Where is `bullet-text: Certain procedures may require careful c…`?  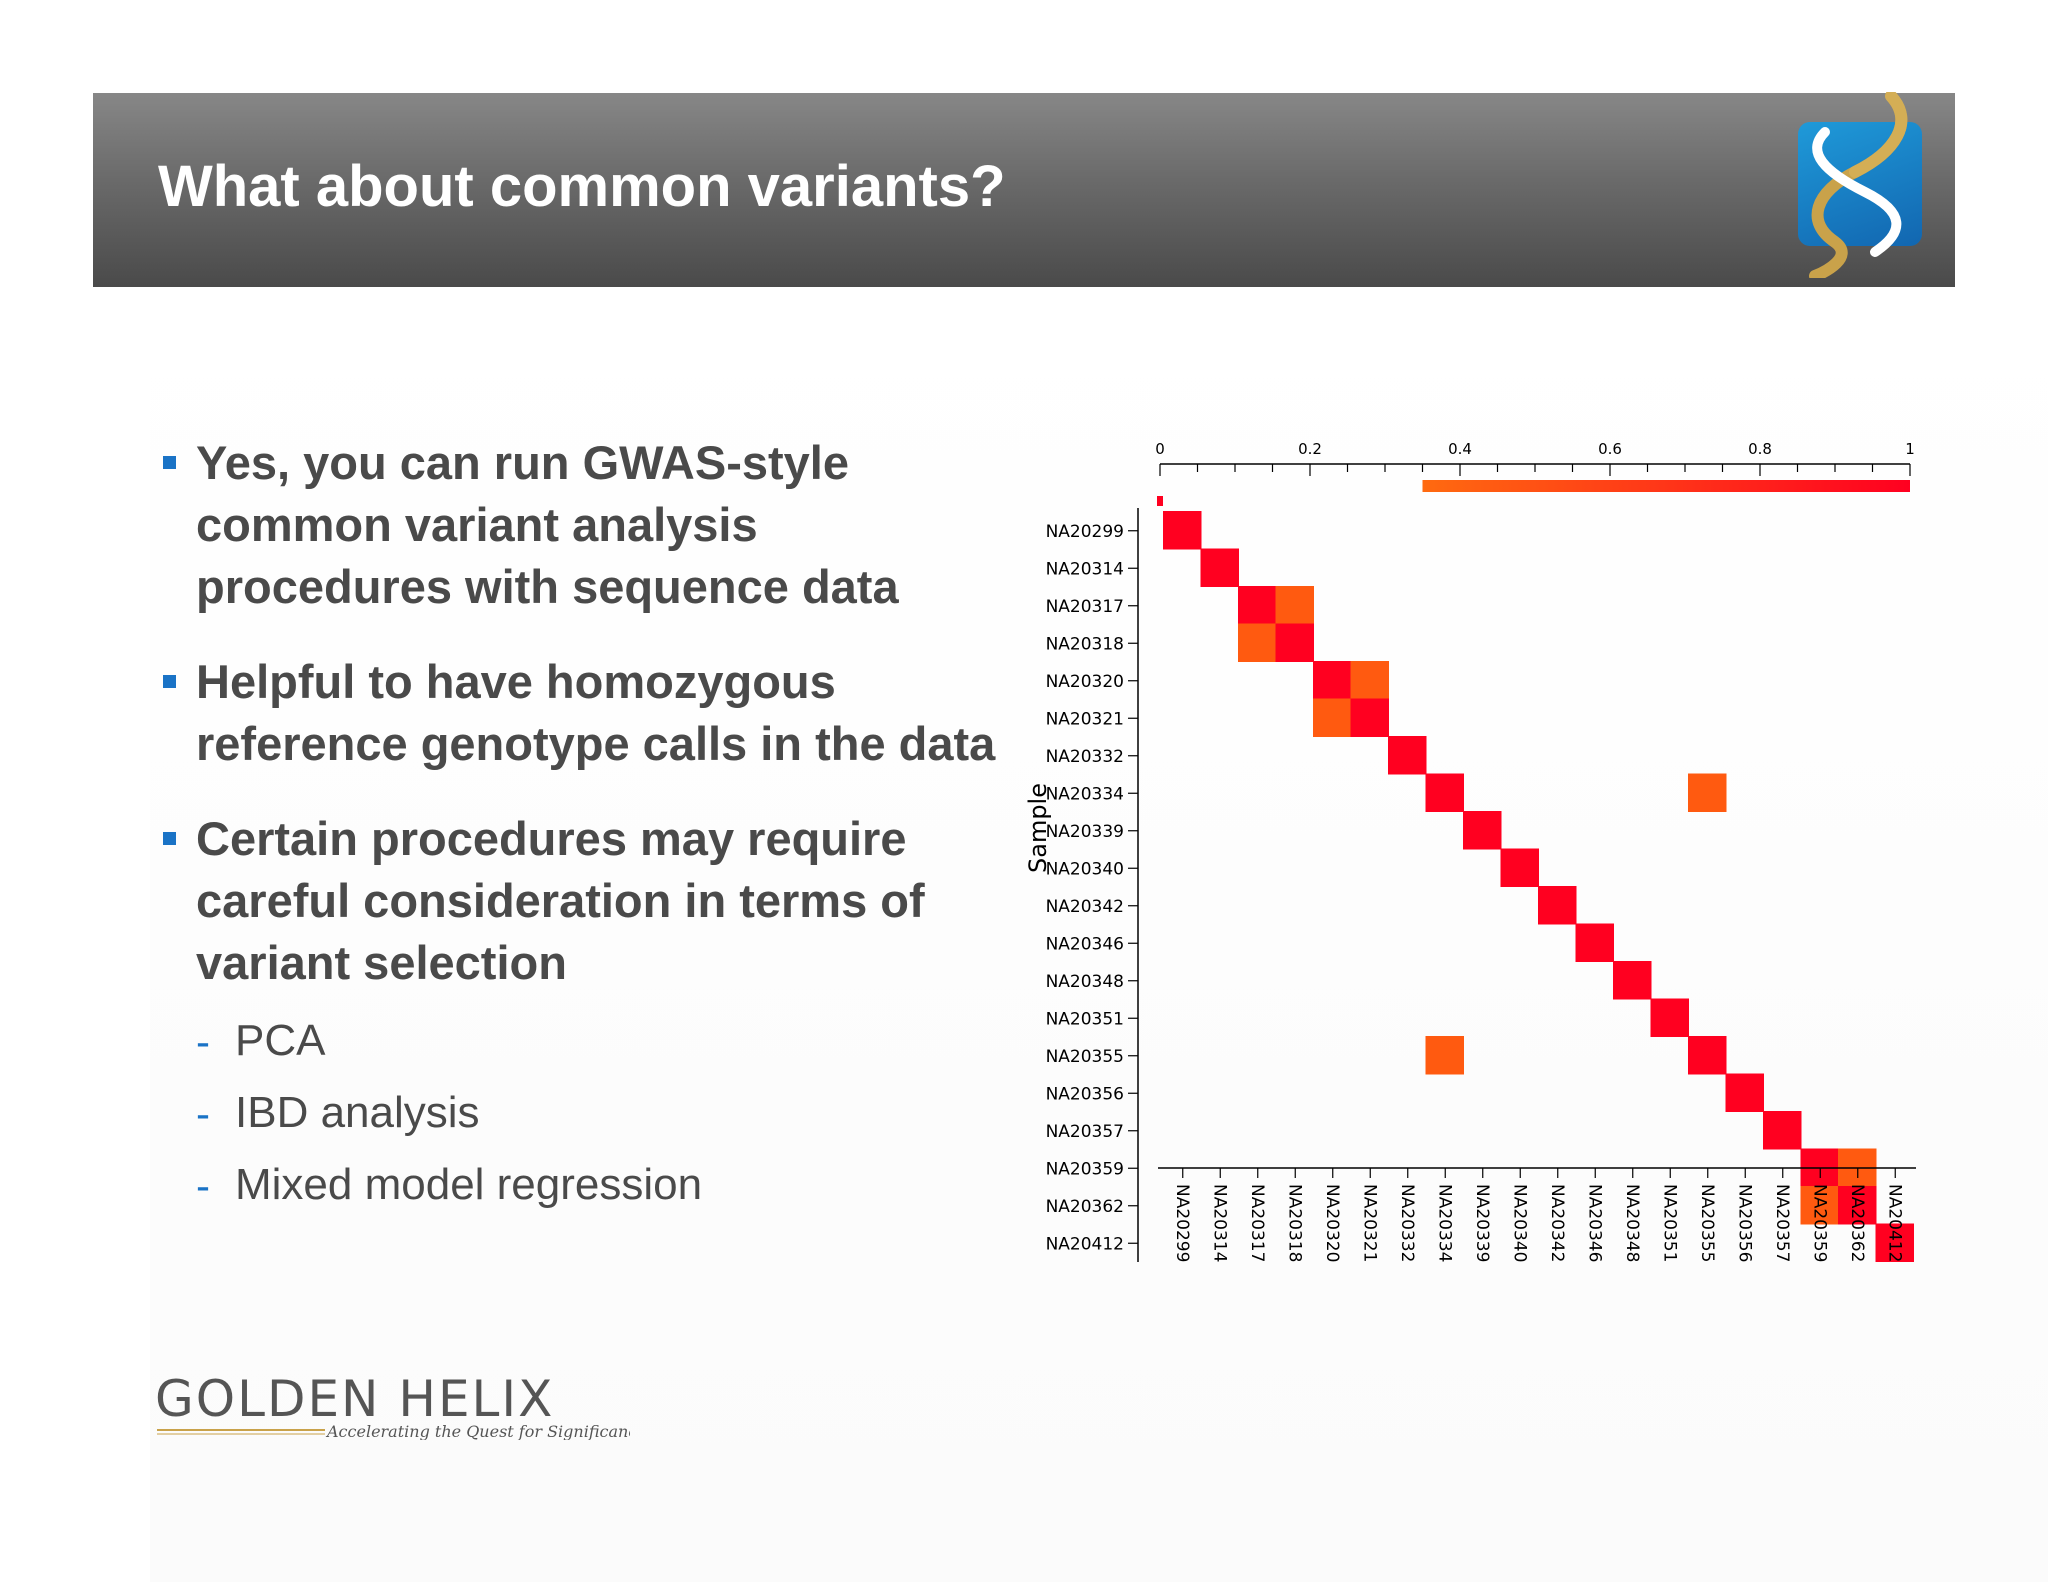
bullet-text: Certain procedures may require careful c… is located at coordinates (560, 900).